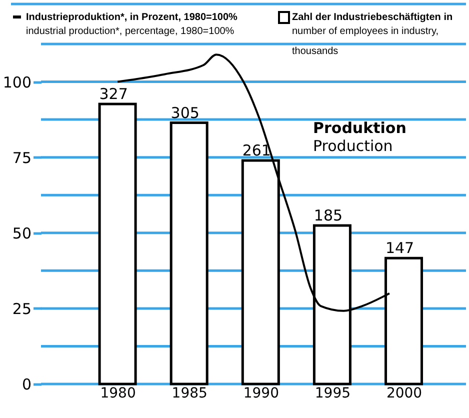 This screenshot has width=469, height=418. I want to click on legend-label: Industrieproduktion*, in Prozent, 1980=100% industrial production*, percentage, 1980=100%, so click(132, 24).